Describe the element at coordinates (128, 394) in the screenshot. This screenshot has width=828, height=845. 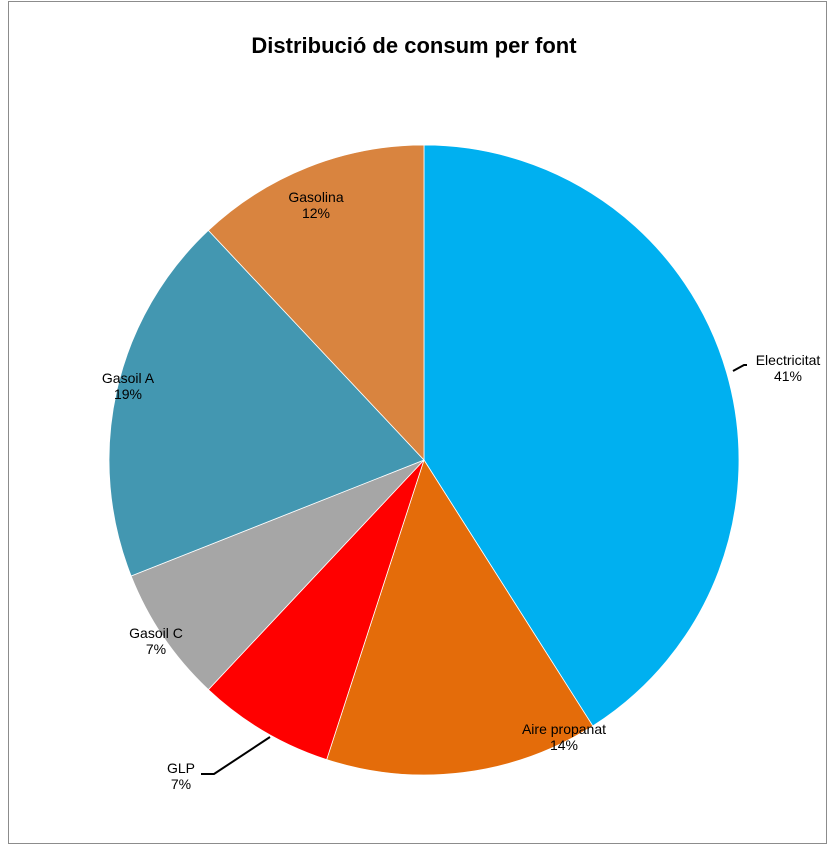
I see `slice-label-percent: 19%` at that location.